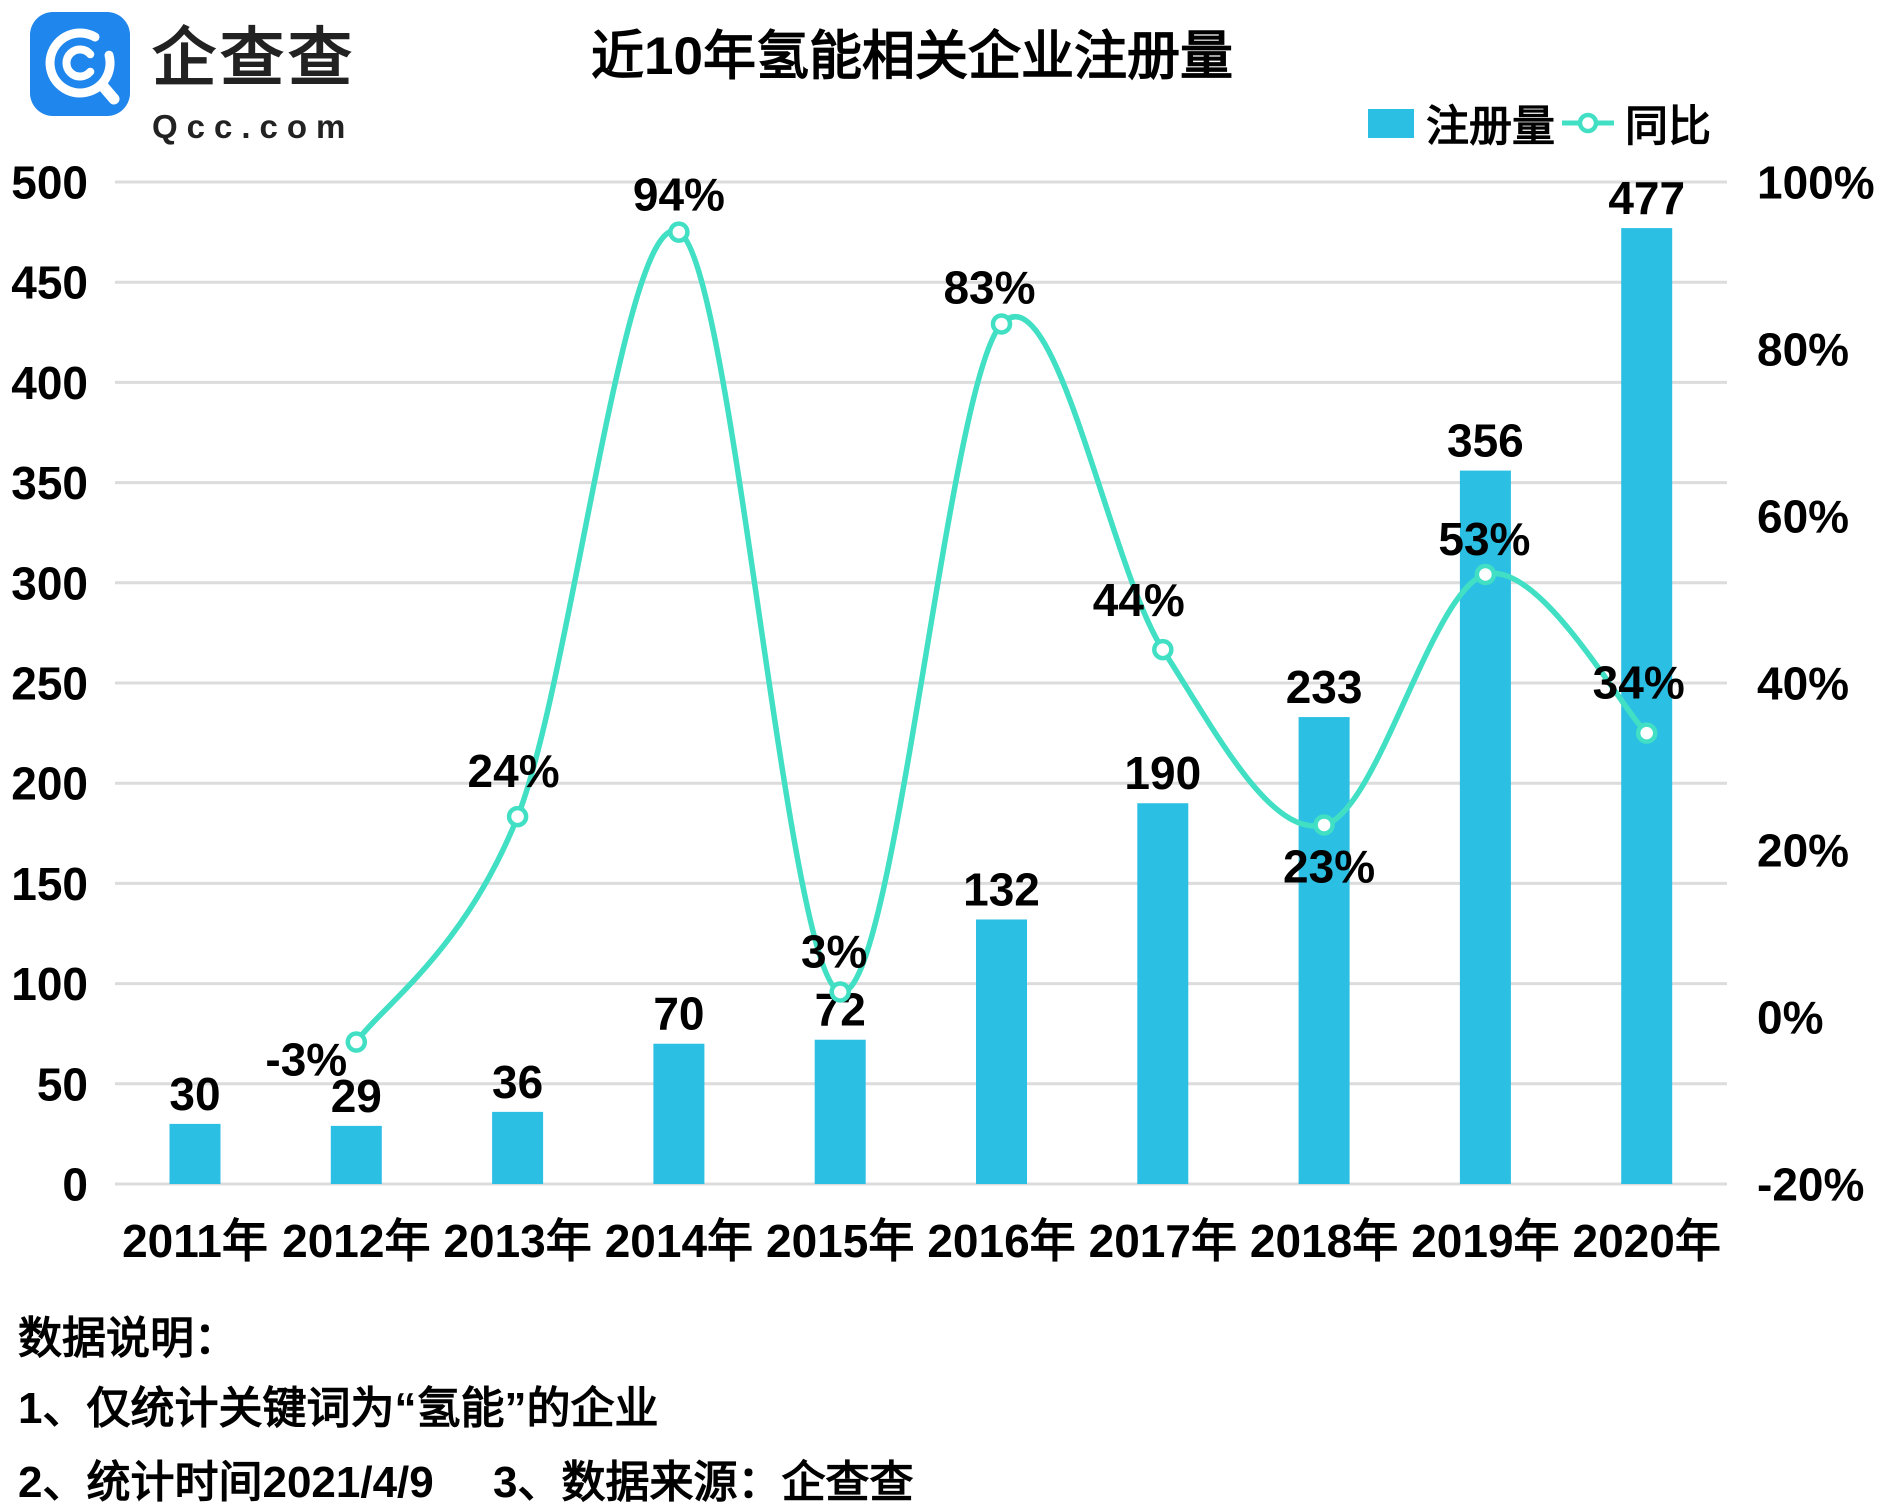 The width and height of the screenshot is (1883, 1508). I want to click on logo-magnifier-handle, so click(108, 92).